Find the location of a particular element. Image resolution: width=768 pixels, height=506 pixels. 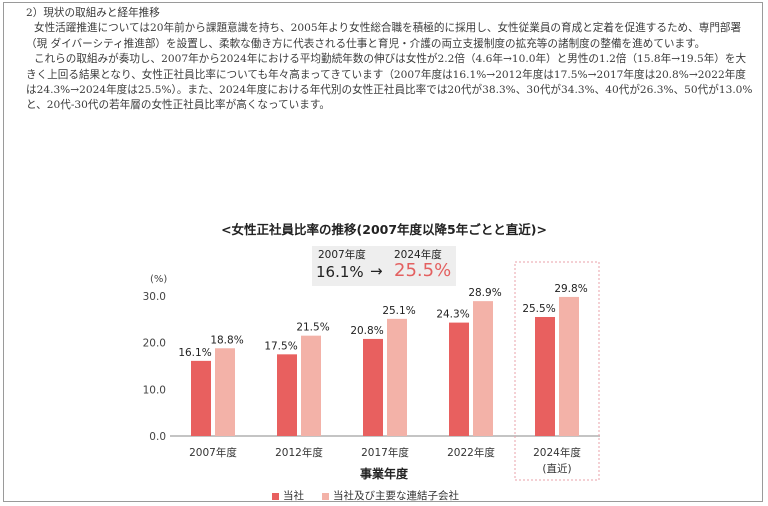

x-tick-sublabel: (直近) is located at coordinates (556, 468).